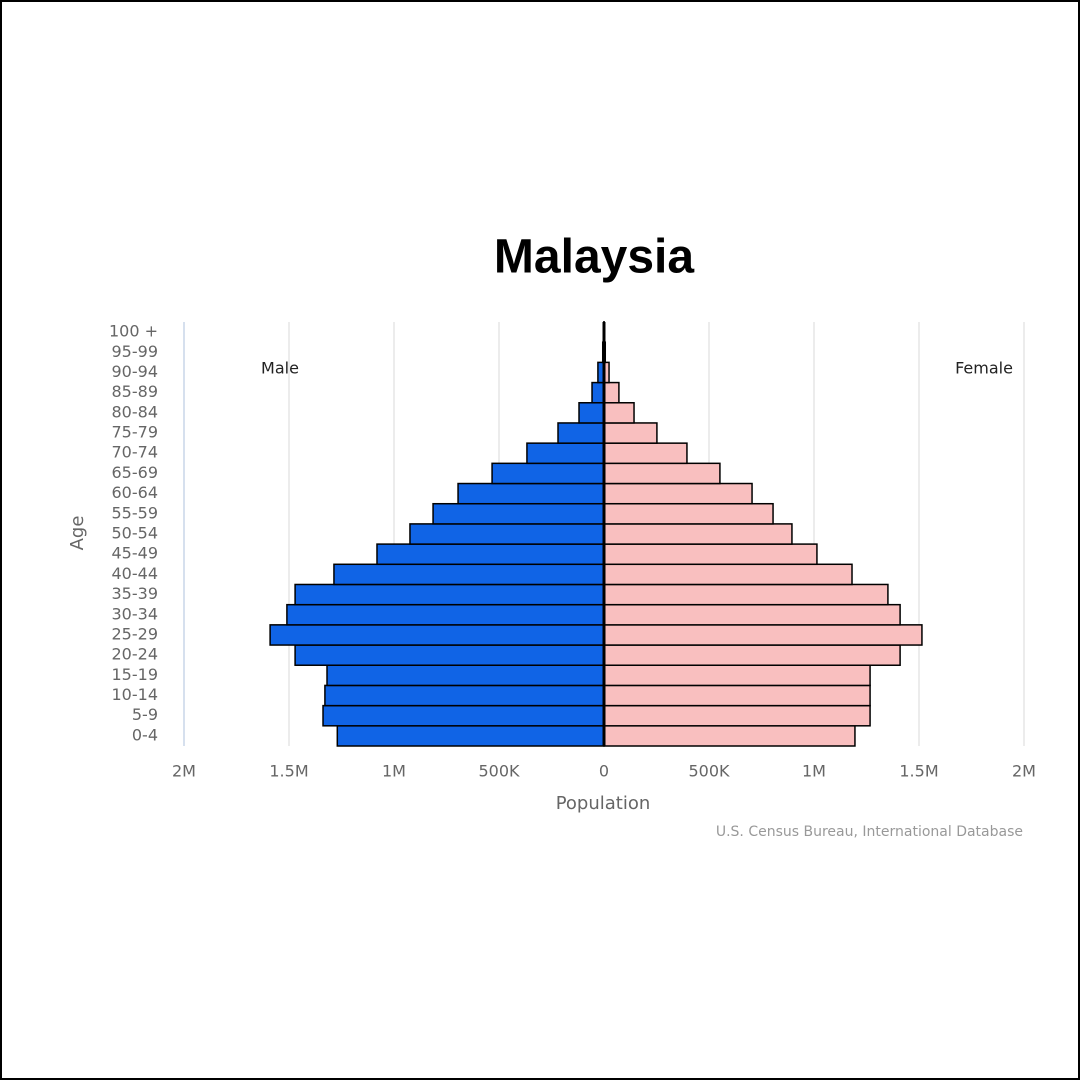  Describe the element at coordinates (135, 492) in the screenshot. I see `y-tick-label: 60-64` at that location.